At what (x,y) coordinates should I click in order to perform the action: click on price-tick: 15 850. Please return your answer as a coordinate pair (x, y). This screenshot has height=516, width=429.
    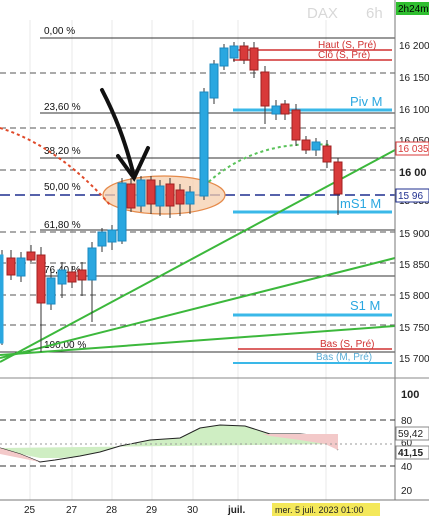
    Looking at the image, I should click on (414, 265).